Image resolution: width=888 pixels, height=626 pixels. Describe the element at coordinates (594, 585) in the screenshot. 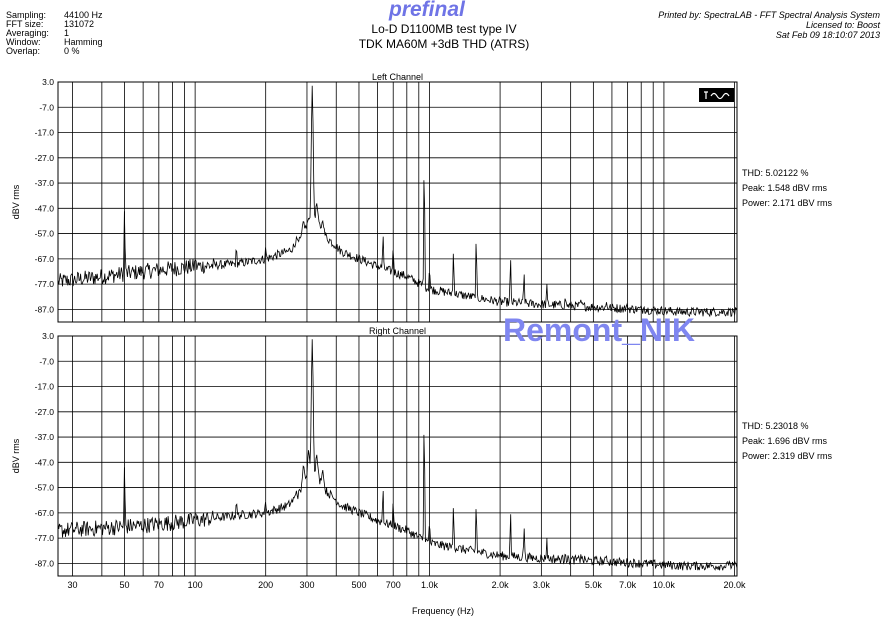

I see `x-tick-label: 5.0k` at that location.